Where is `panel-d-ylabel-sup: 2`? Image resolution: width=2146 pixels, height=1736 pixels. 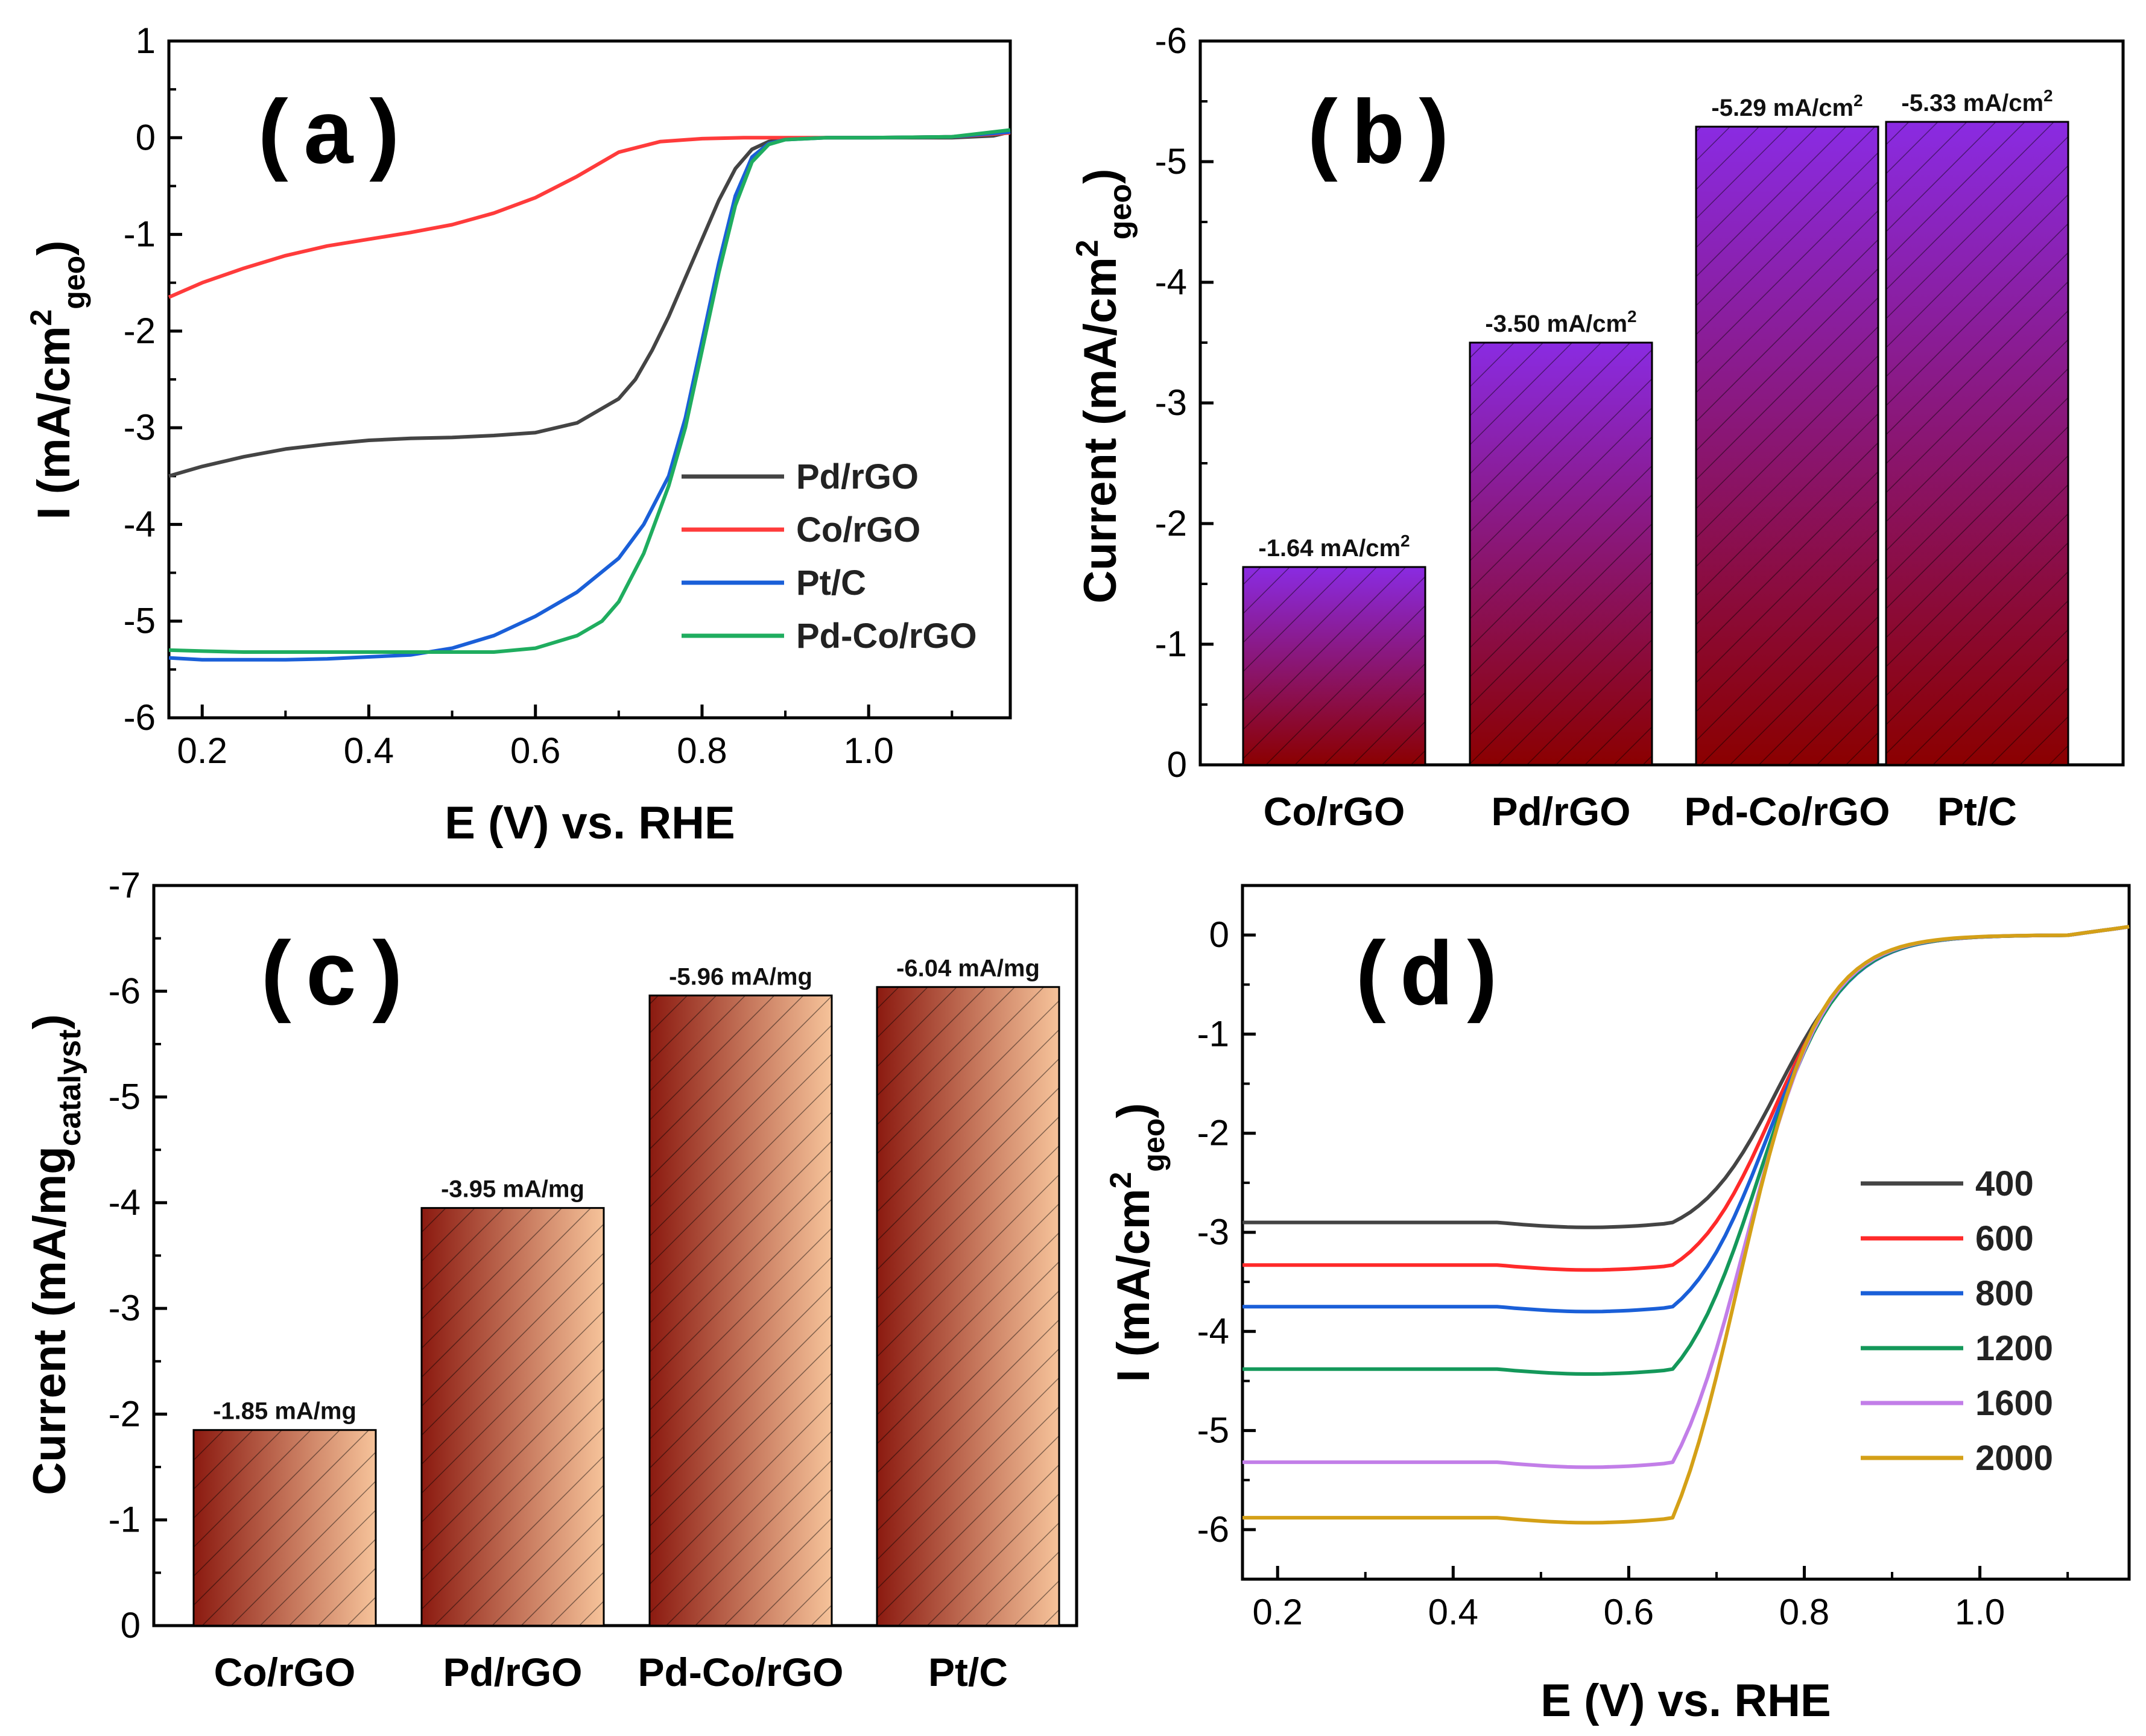 panel-d-ylabel-sup: 2 is located at coordinates (1121, 1180).